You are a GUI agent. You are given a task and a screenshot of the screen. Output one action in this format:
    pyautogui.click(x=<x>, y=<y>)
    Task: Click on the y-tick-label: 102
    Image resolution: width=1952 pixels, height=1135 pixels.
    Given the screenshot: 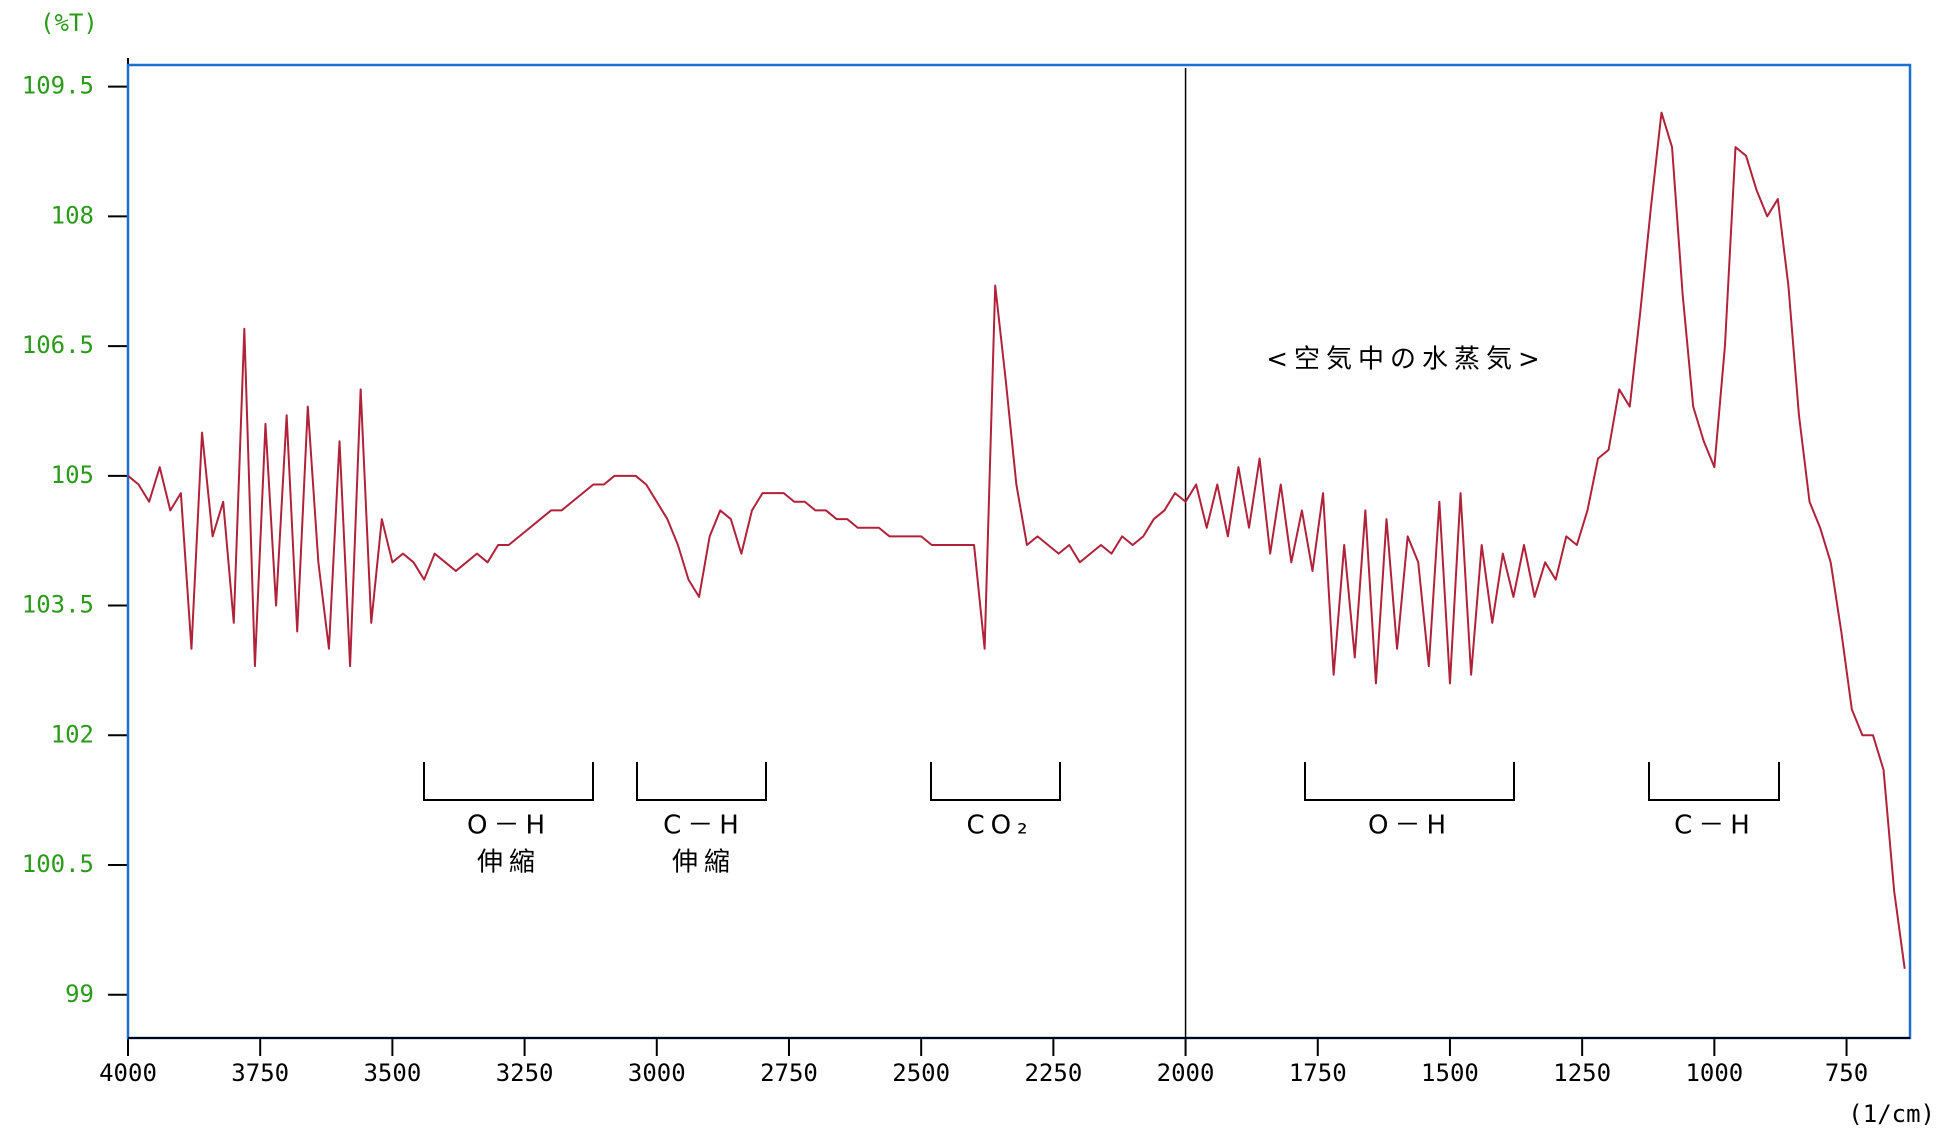 What is the action you would take?
    pyautogui.click(x=72, y=734)
    